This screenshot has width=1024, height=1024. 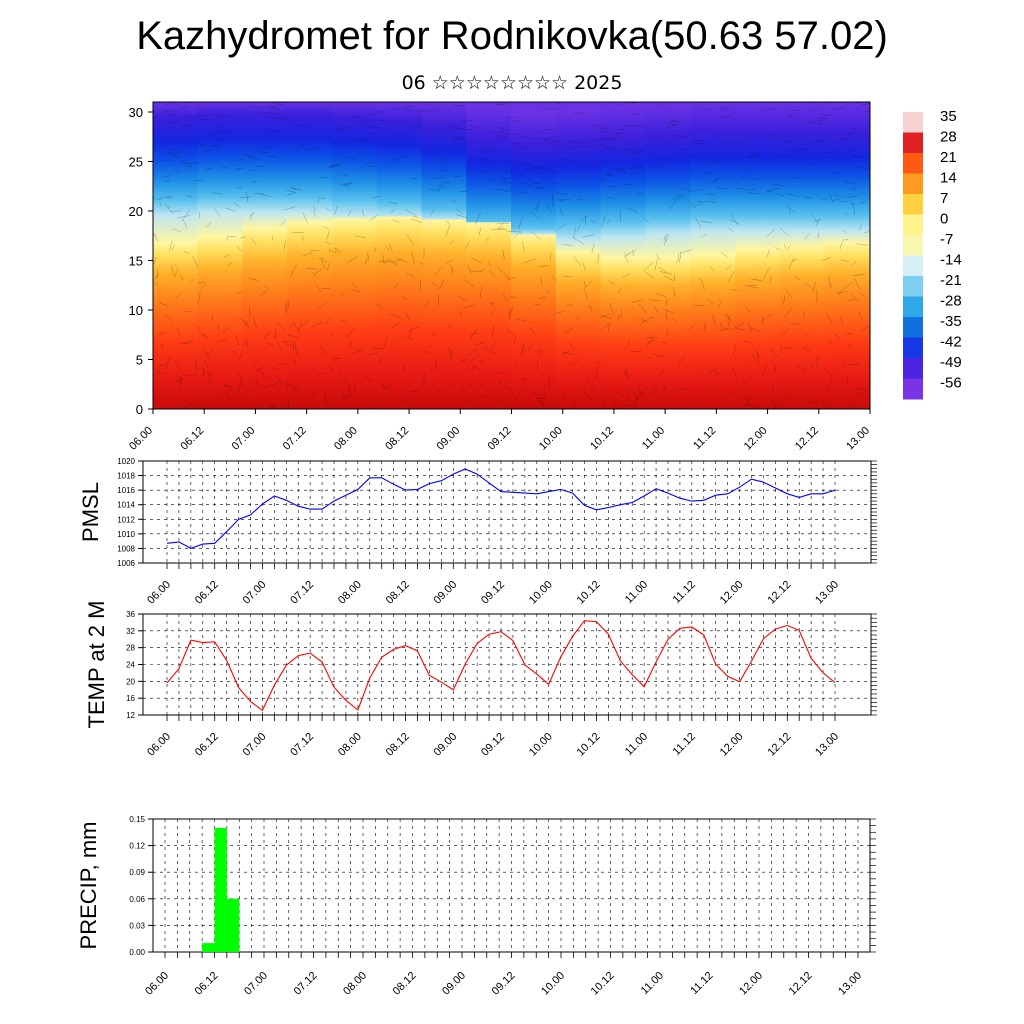 What do you see at coordinates (137, 952) in the screenshot?
I see `precip-ytick-label: 0.00` at bounding box center [137, 952].